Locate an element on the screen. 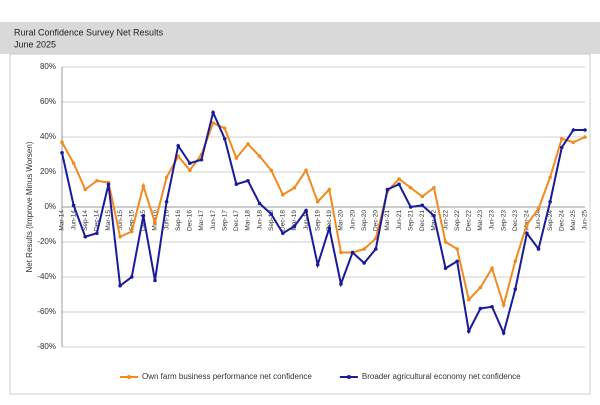 Image resolution: width=600 pixels, height=405 pixels. x-tick-label: Jun-14 is located at coordinates (73, 220).